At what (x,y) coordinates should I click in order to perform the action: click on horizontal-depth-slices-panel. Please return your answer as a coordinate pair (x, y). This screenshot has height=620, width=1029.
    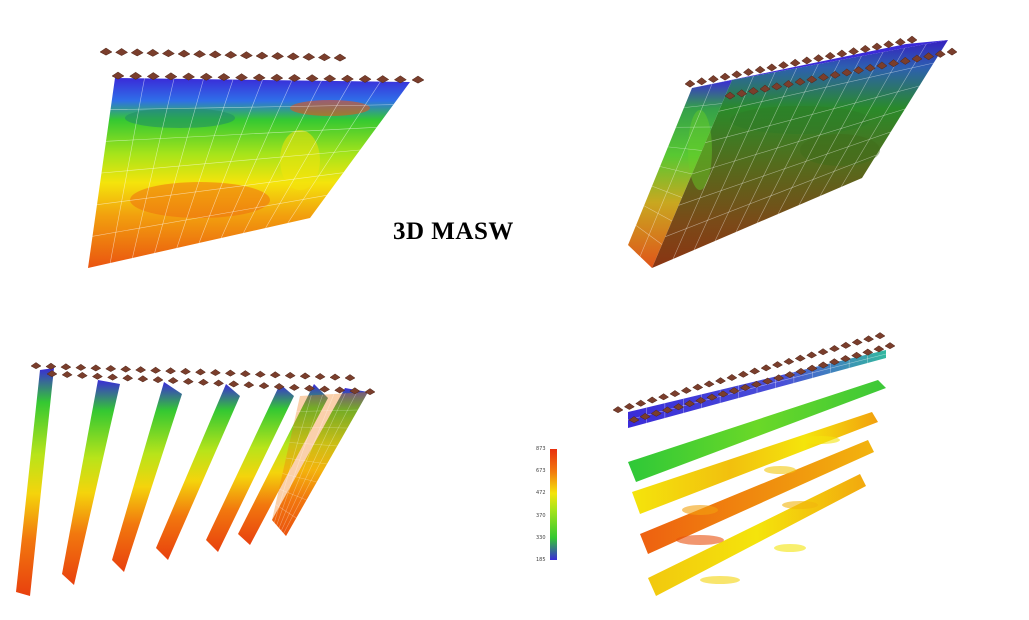
    Looking at the image, I should click on (754, 464).